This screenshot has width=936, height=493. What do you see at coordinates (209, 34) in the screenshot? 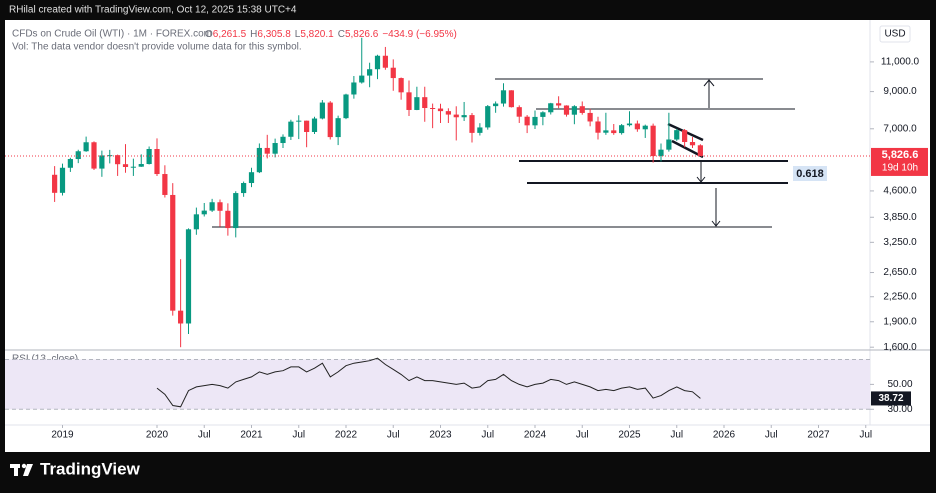
I see `ohlc-key: O` at bounding box center [209, 34].